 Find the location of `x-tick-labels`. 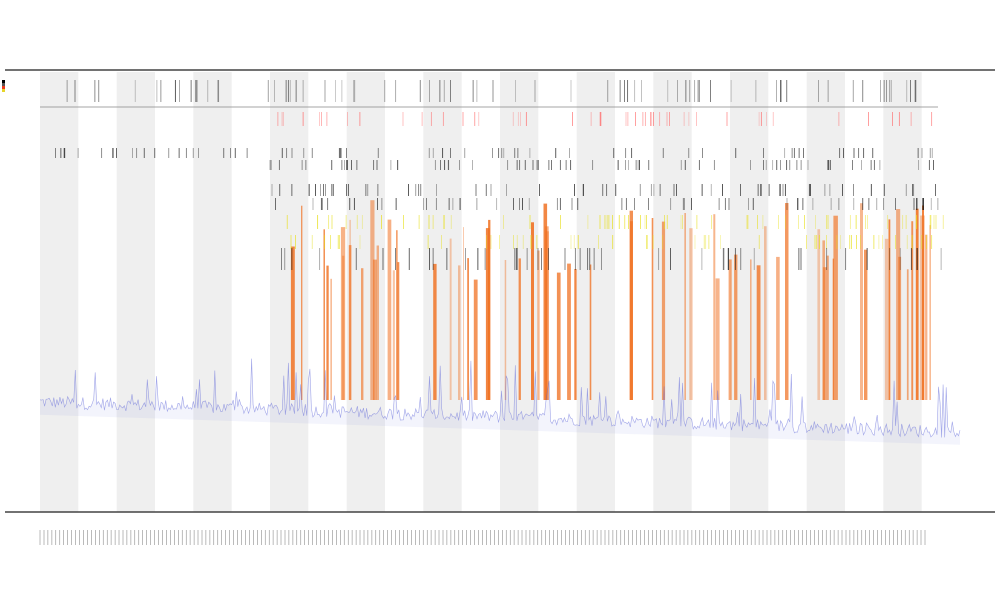

x-tick-labels is located at coordinates (482, 537).